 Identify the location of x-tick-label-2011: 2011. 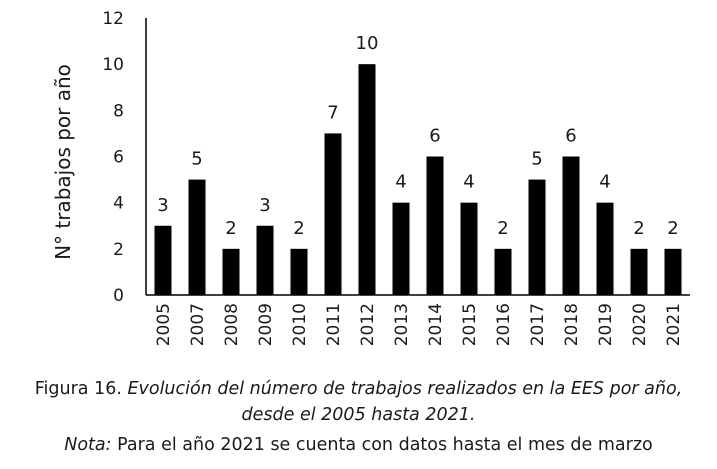
(334, 324).